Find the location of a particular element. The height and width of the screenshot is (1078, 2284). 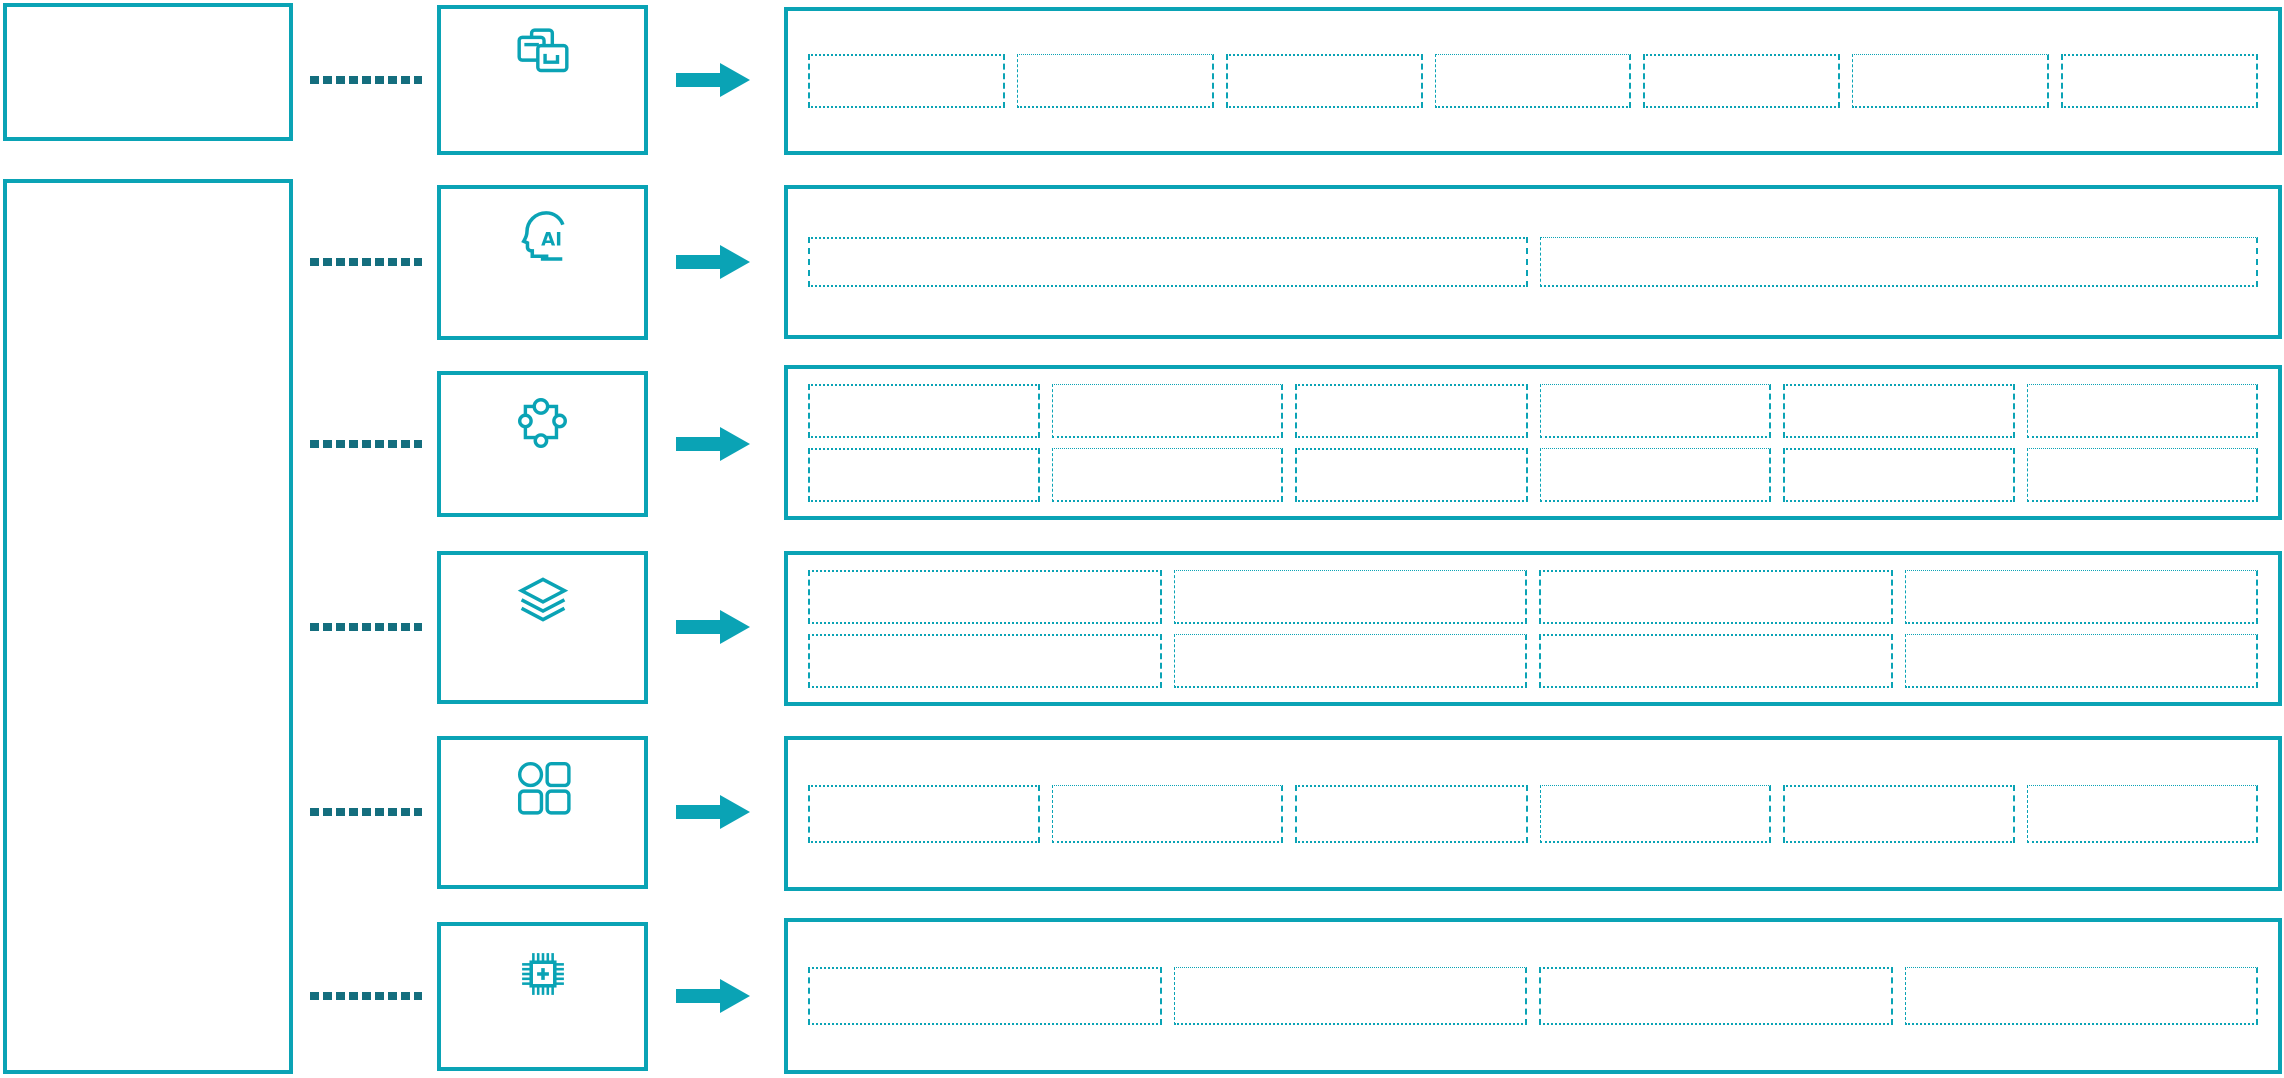

left-tall-box is located at coordinates (148, 626).